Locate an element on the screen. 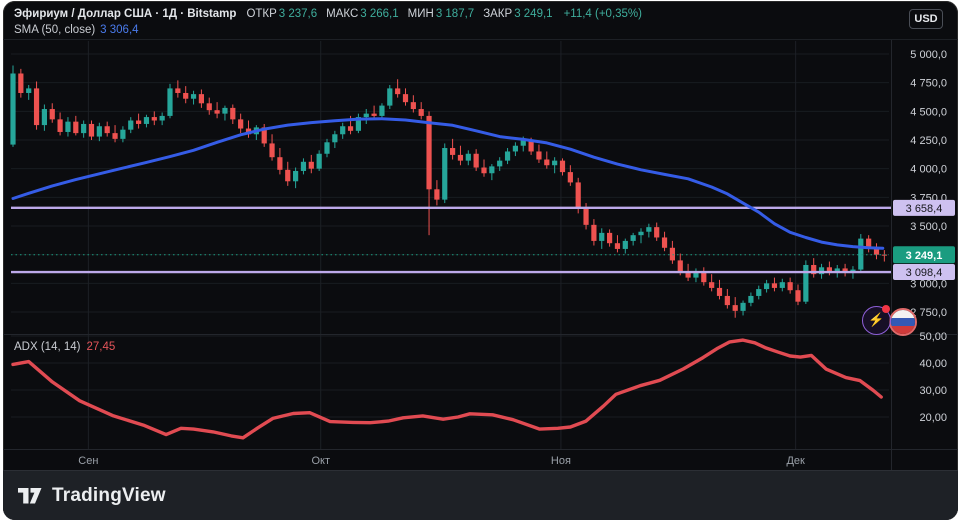  svg-text: 3 249,1 is located at coordinates (924, 256).